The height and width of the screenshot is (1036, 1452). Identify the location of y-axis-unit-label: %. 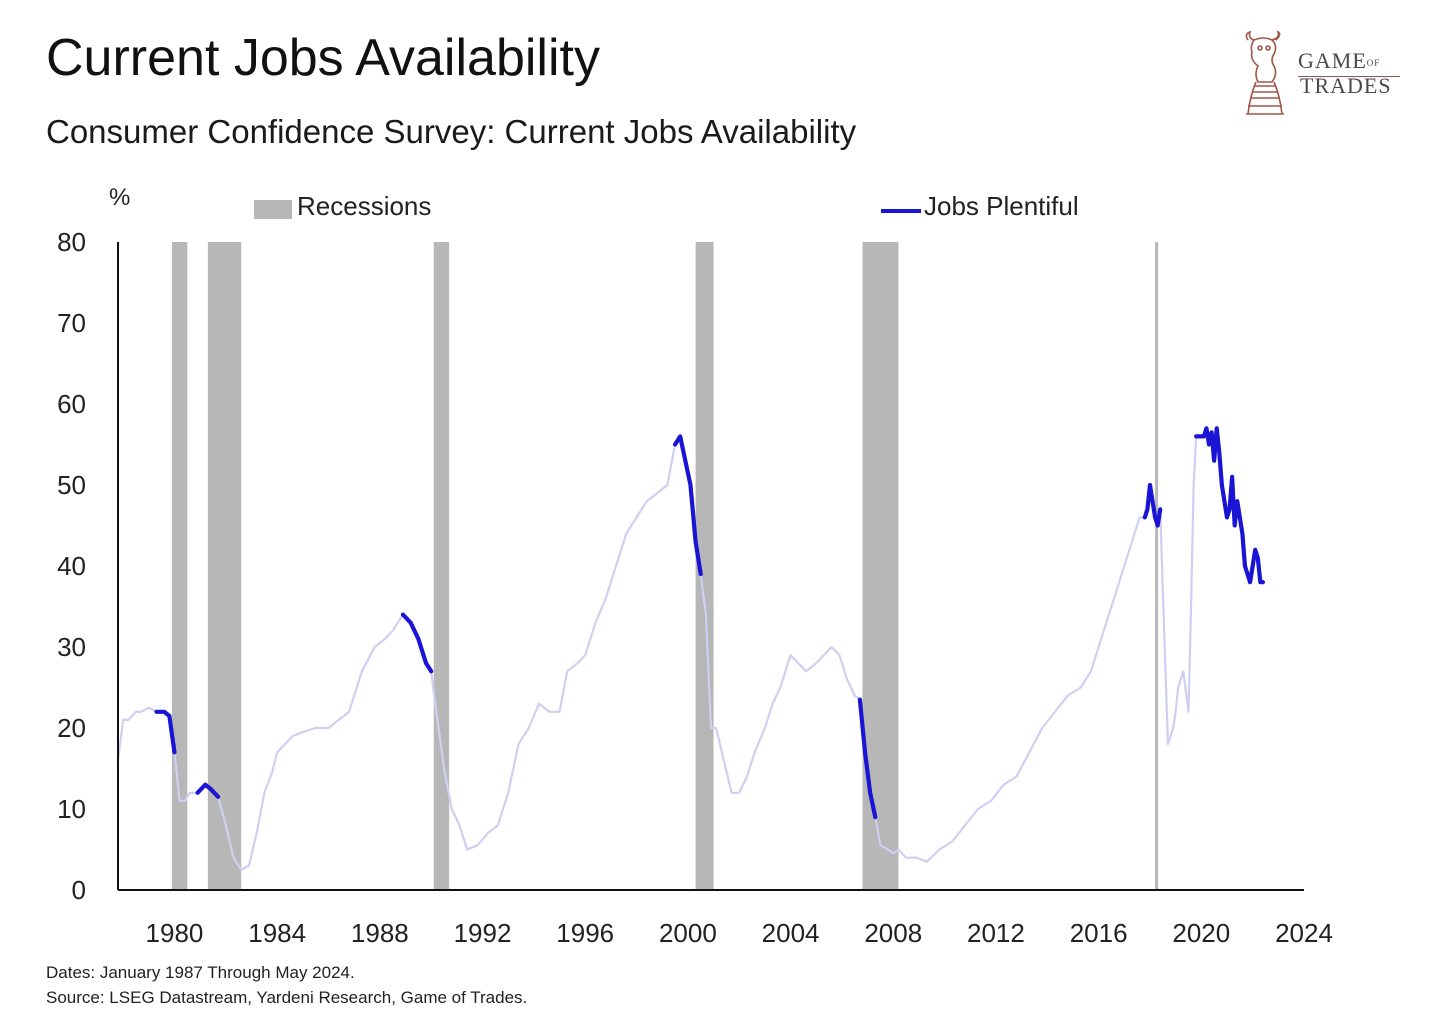
(119, 197).